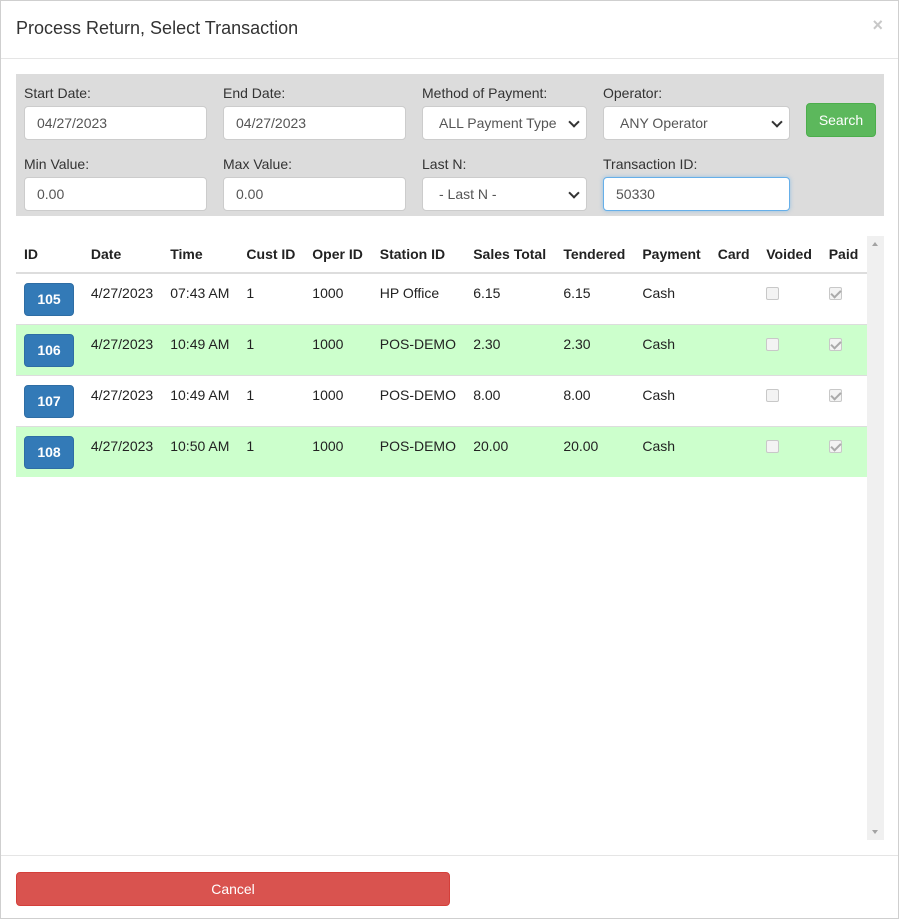 The width and height of the screenshot is (900, 920). Describe the element at coordinates (595, 400) in the screenshot. I see `cell-tendered: 8.00` at that location.